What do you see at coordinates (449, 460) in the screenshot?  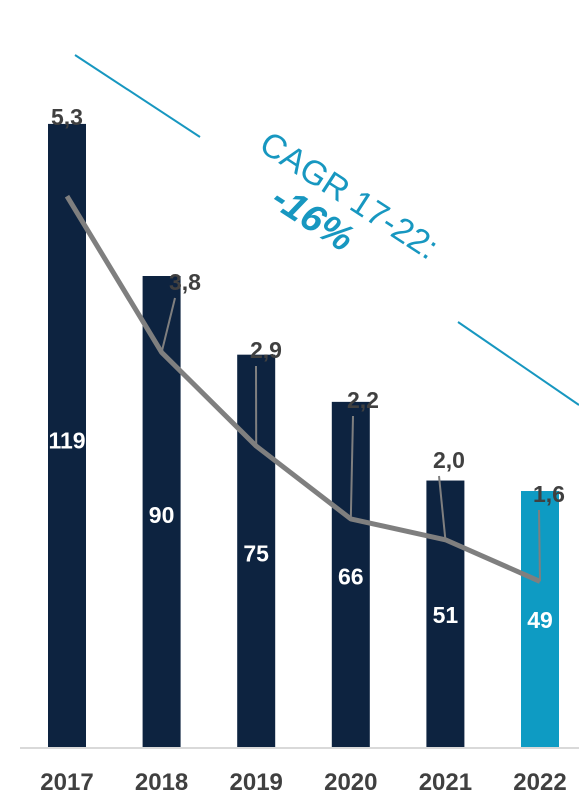 I see `line-value-label: 2,0` at bounding box center [449, 460].